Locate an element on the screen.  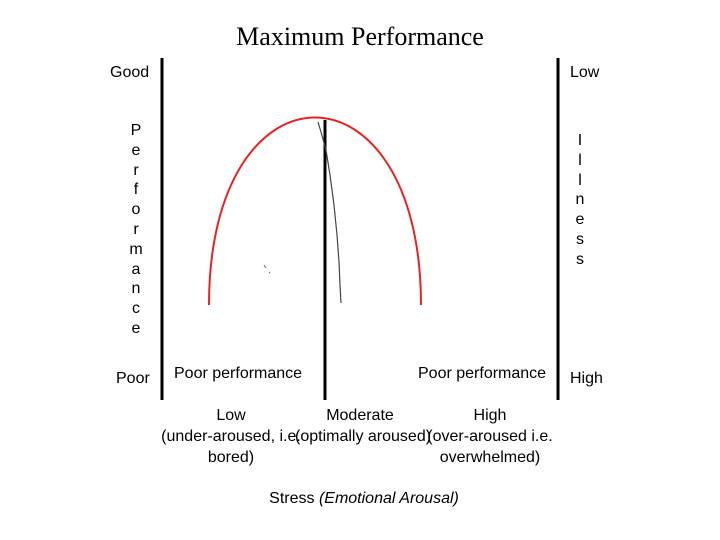
stray-mark is located at coordinates (267, 269).